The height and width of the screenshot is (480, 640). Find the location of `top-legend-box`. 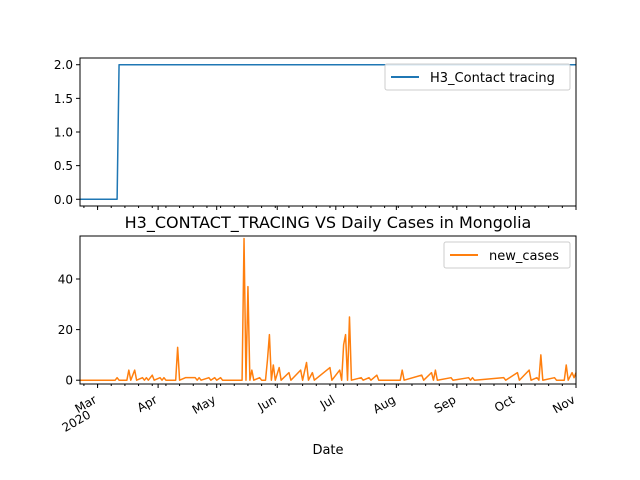

top-legend-box is located at coordinates (477, 77).